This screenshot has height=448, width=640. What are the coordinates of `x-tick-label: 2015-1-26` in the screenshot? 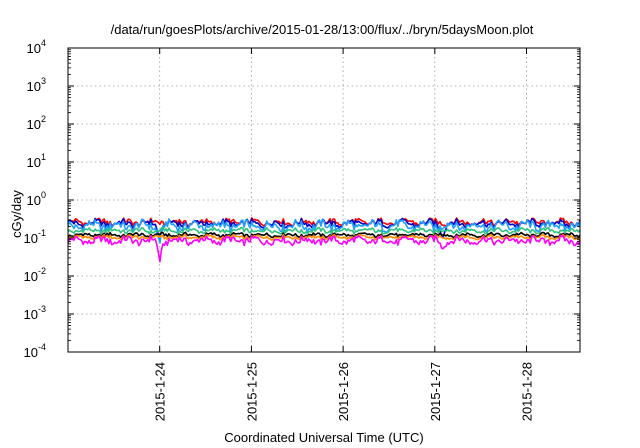 It's located at (343, 391).